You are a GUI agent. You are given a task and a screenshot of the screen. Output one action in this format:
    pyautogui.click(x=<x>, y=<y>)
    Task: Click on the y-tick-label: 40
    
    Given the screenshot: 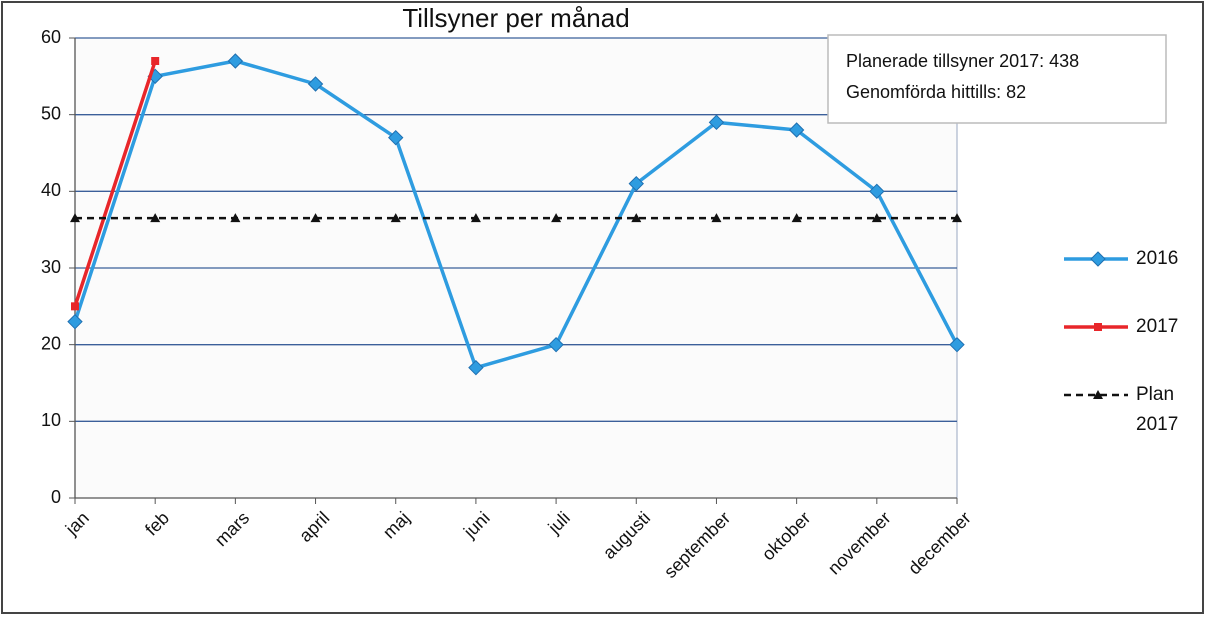 What is the action you would take?
    pyautogui.click(x=51, y=190)
    